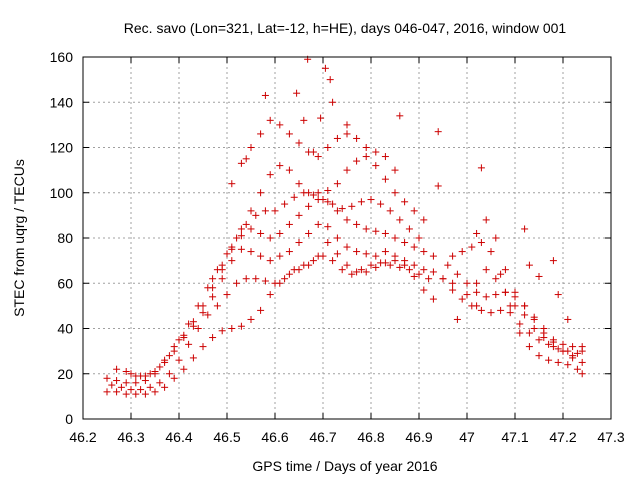 The height and width of the screenshot is (480, 640). What do you see at coordinates (562, 437) in the screenshot?
I see `x-tick-label: 47.2` at bounding box center [562, 437].